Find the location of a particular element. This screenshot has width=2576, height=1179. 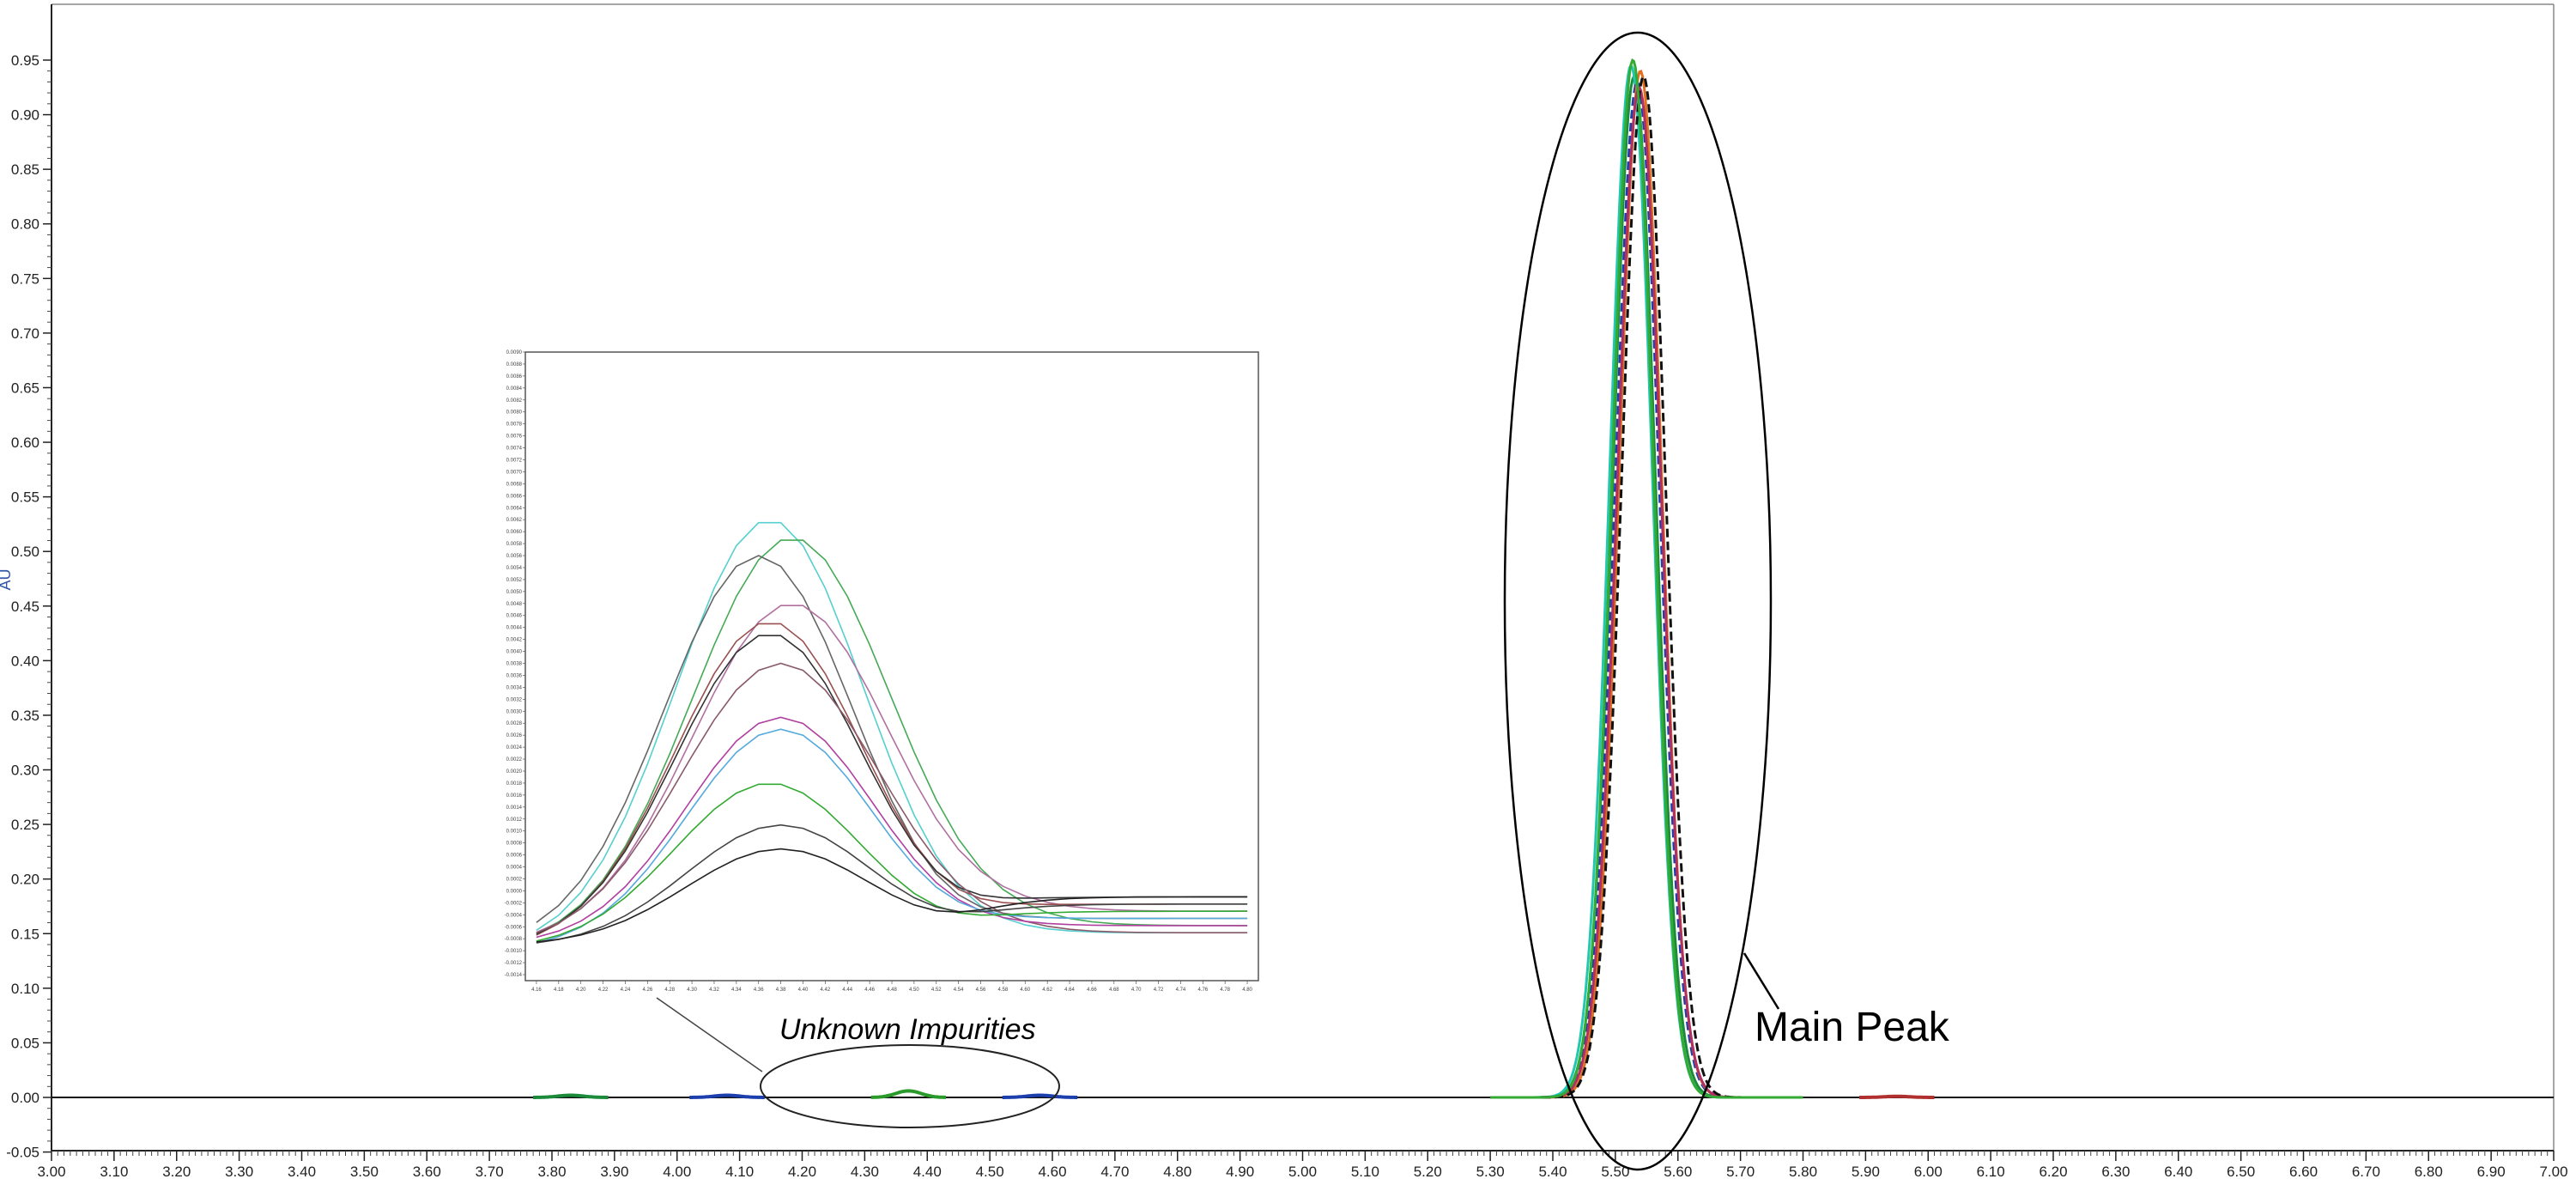

inset-y-tick-label: 0.0086 is located at coordinates (514, 377).